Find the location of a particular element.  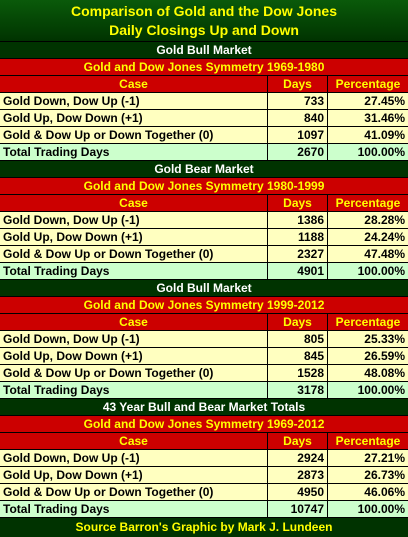

data-row: Gold Up, Dow Down (+1) 845 26.59% is located at coordinates (204, 356).